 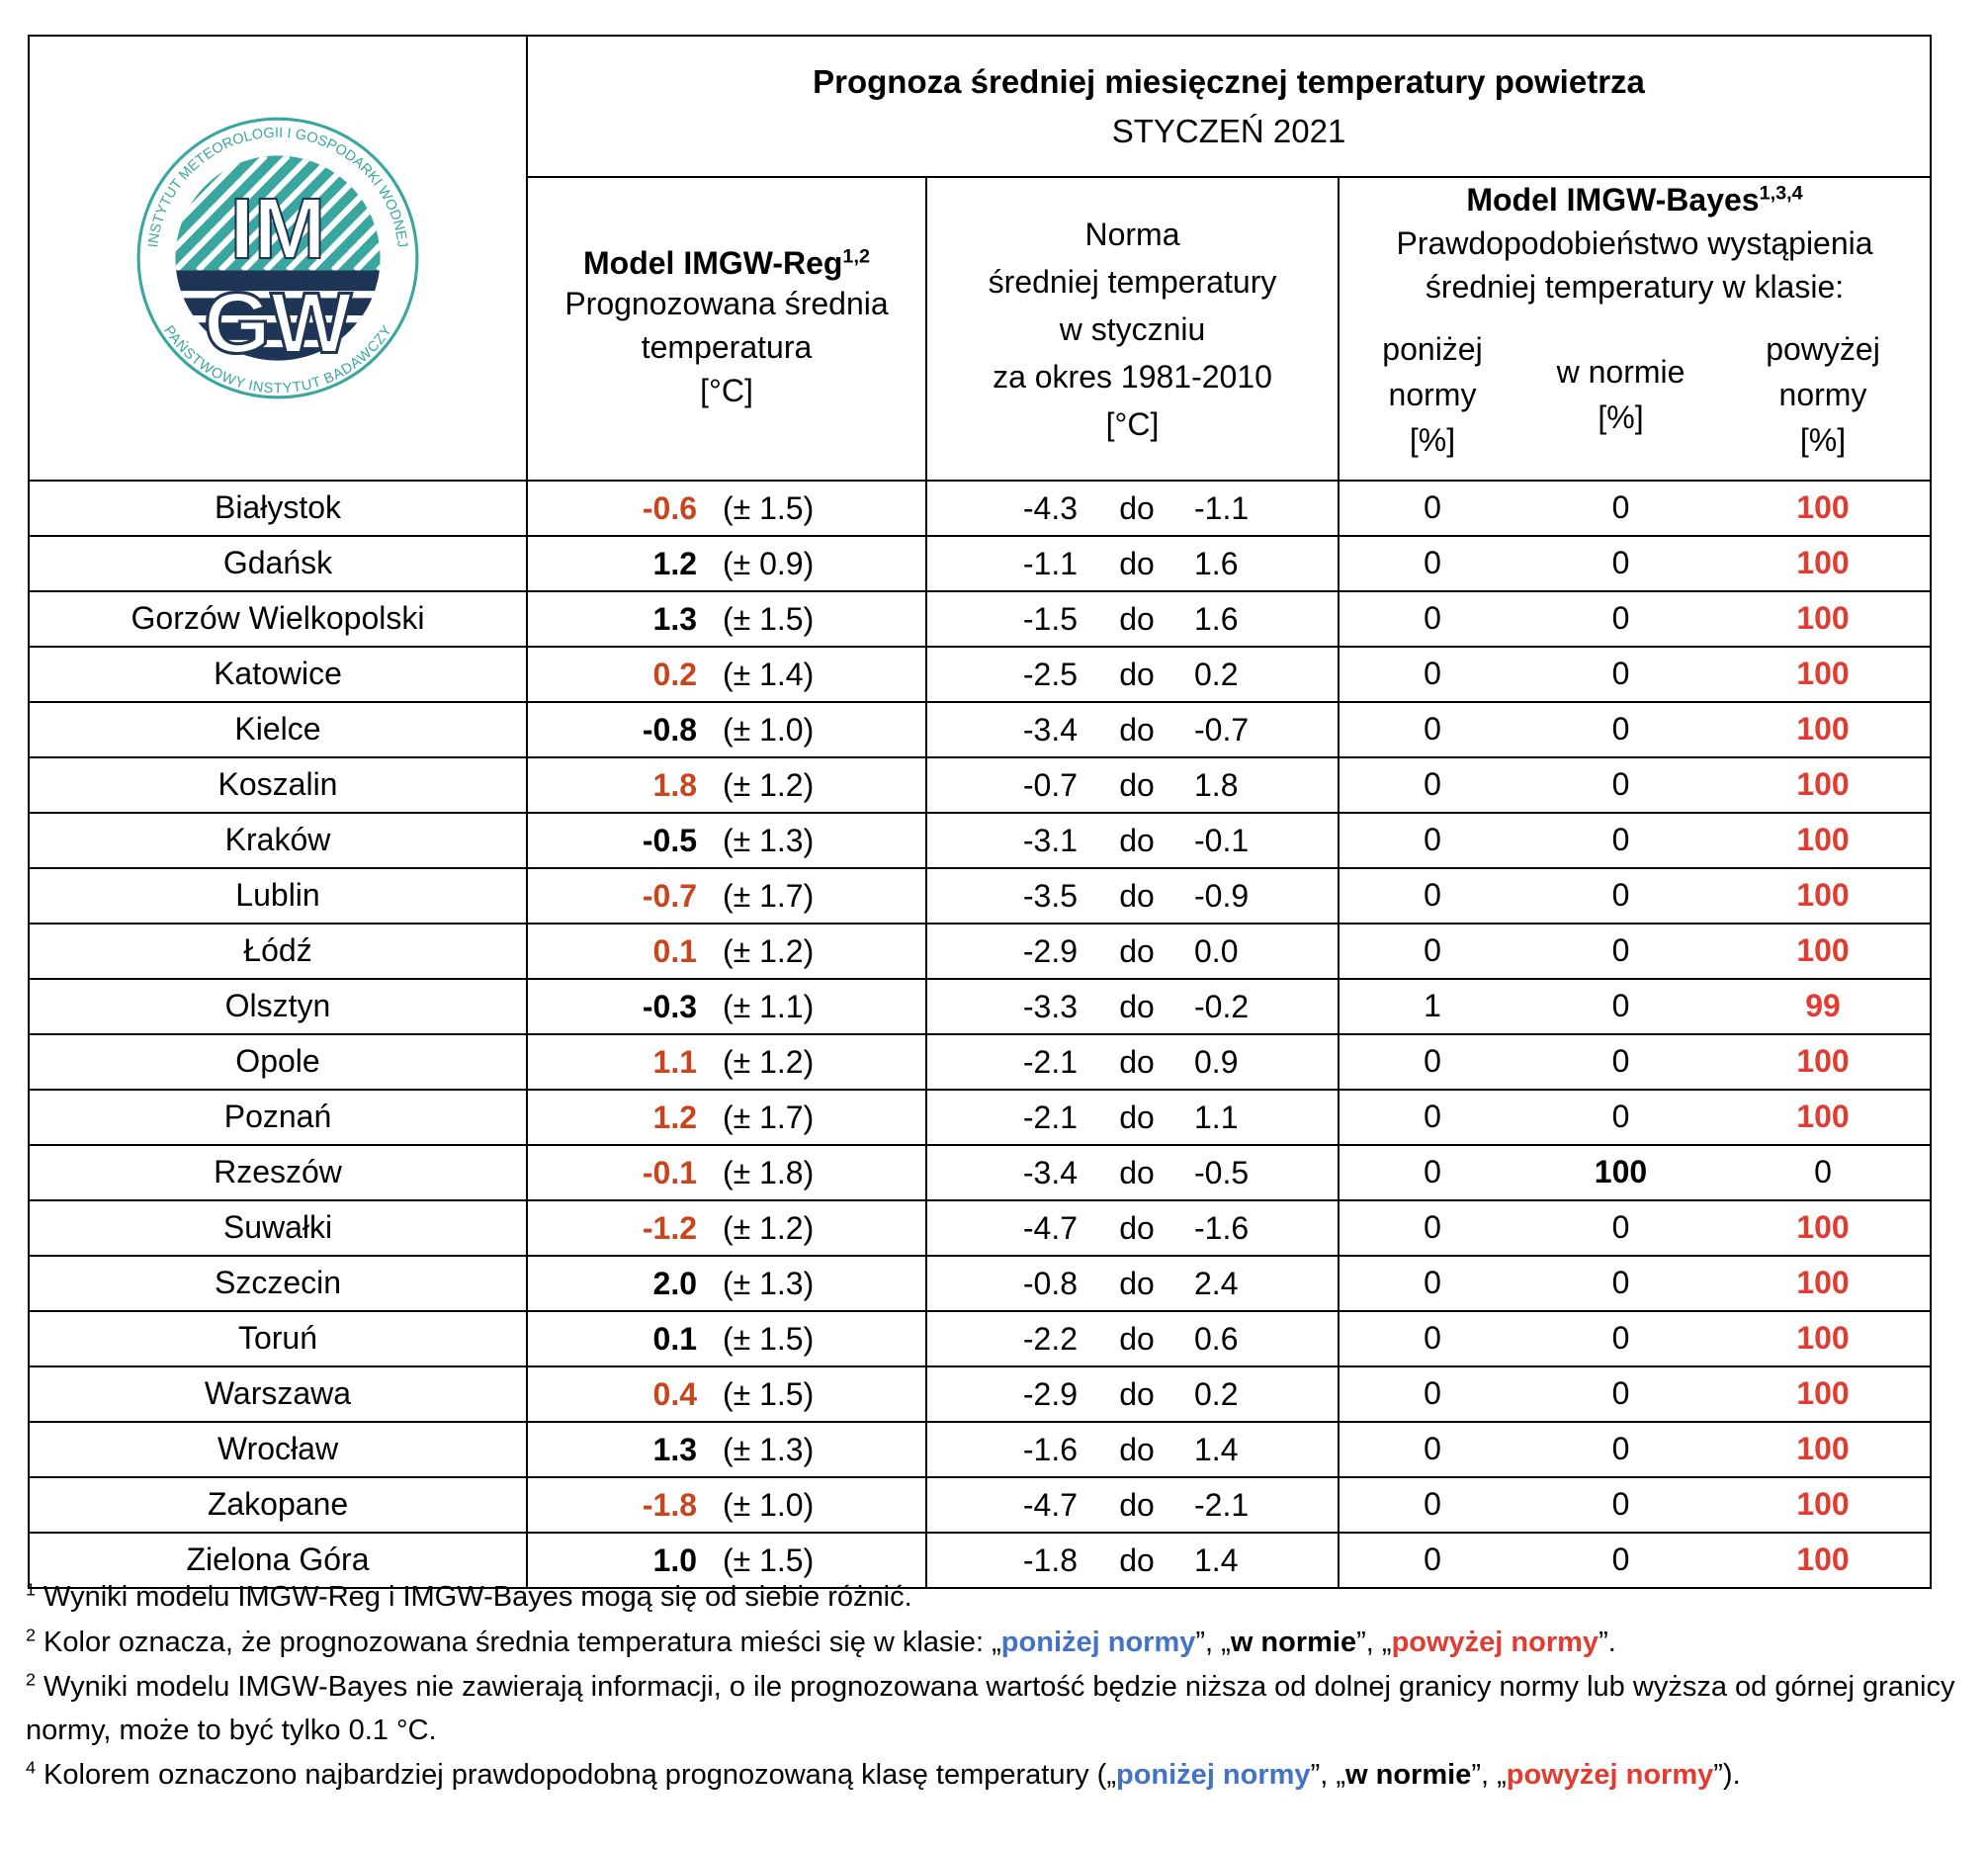 I want to click on norm-cell: -3.4 do -0.5, so click(x=1132, y=1172).